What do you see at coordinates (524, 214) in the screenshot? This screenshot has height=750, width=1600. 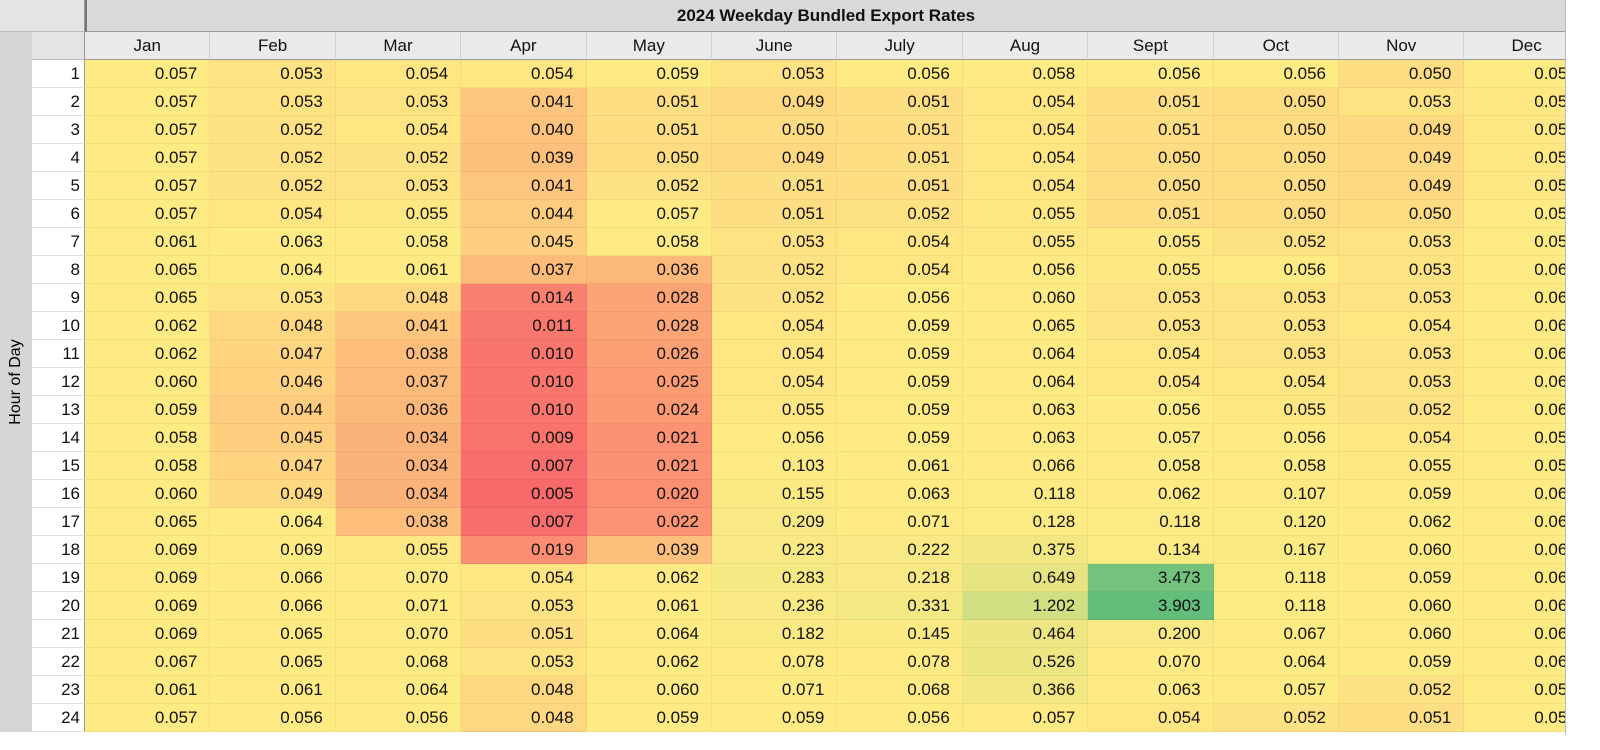 I see `data-cell: 0.044` at bounding box center [524, 214].